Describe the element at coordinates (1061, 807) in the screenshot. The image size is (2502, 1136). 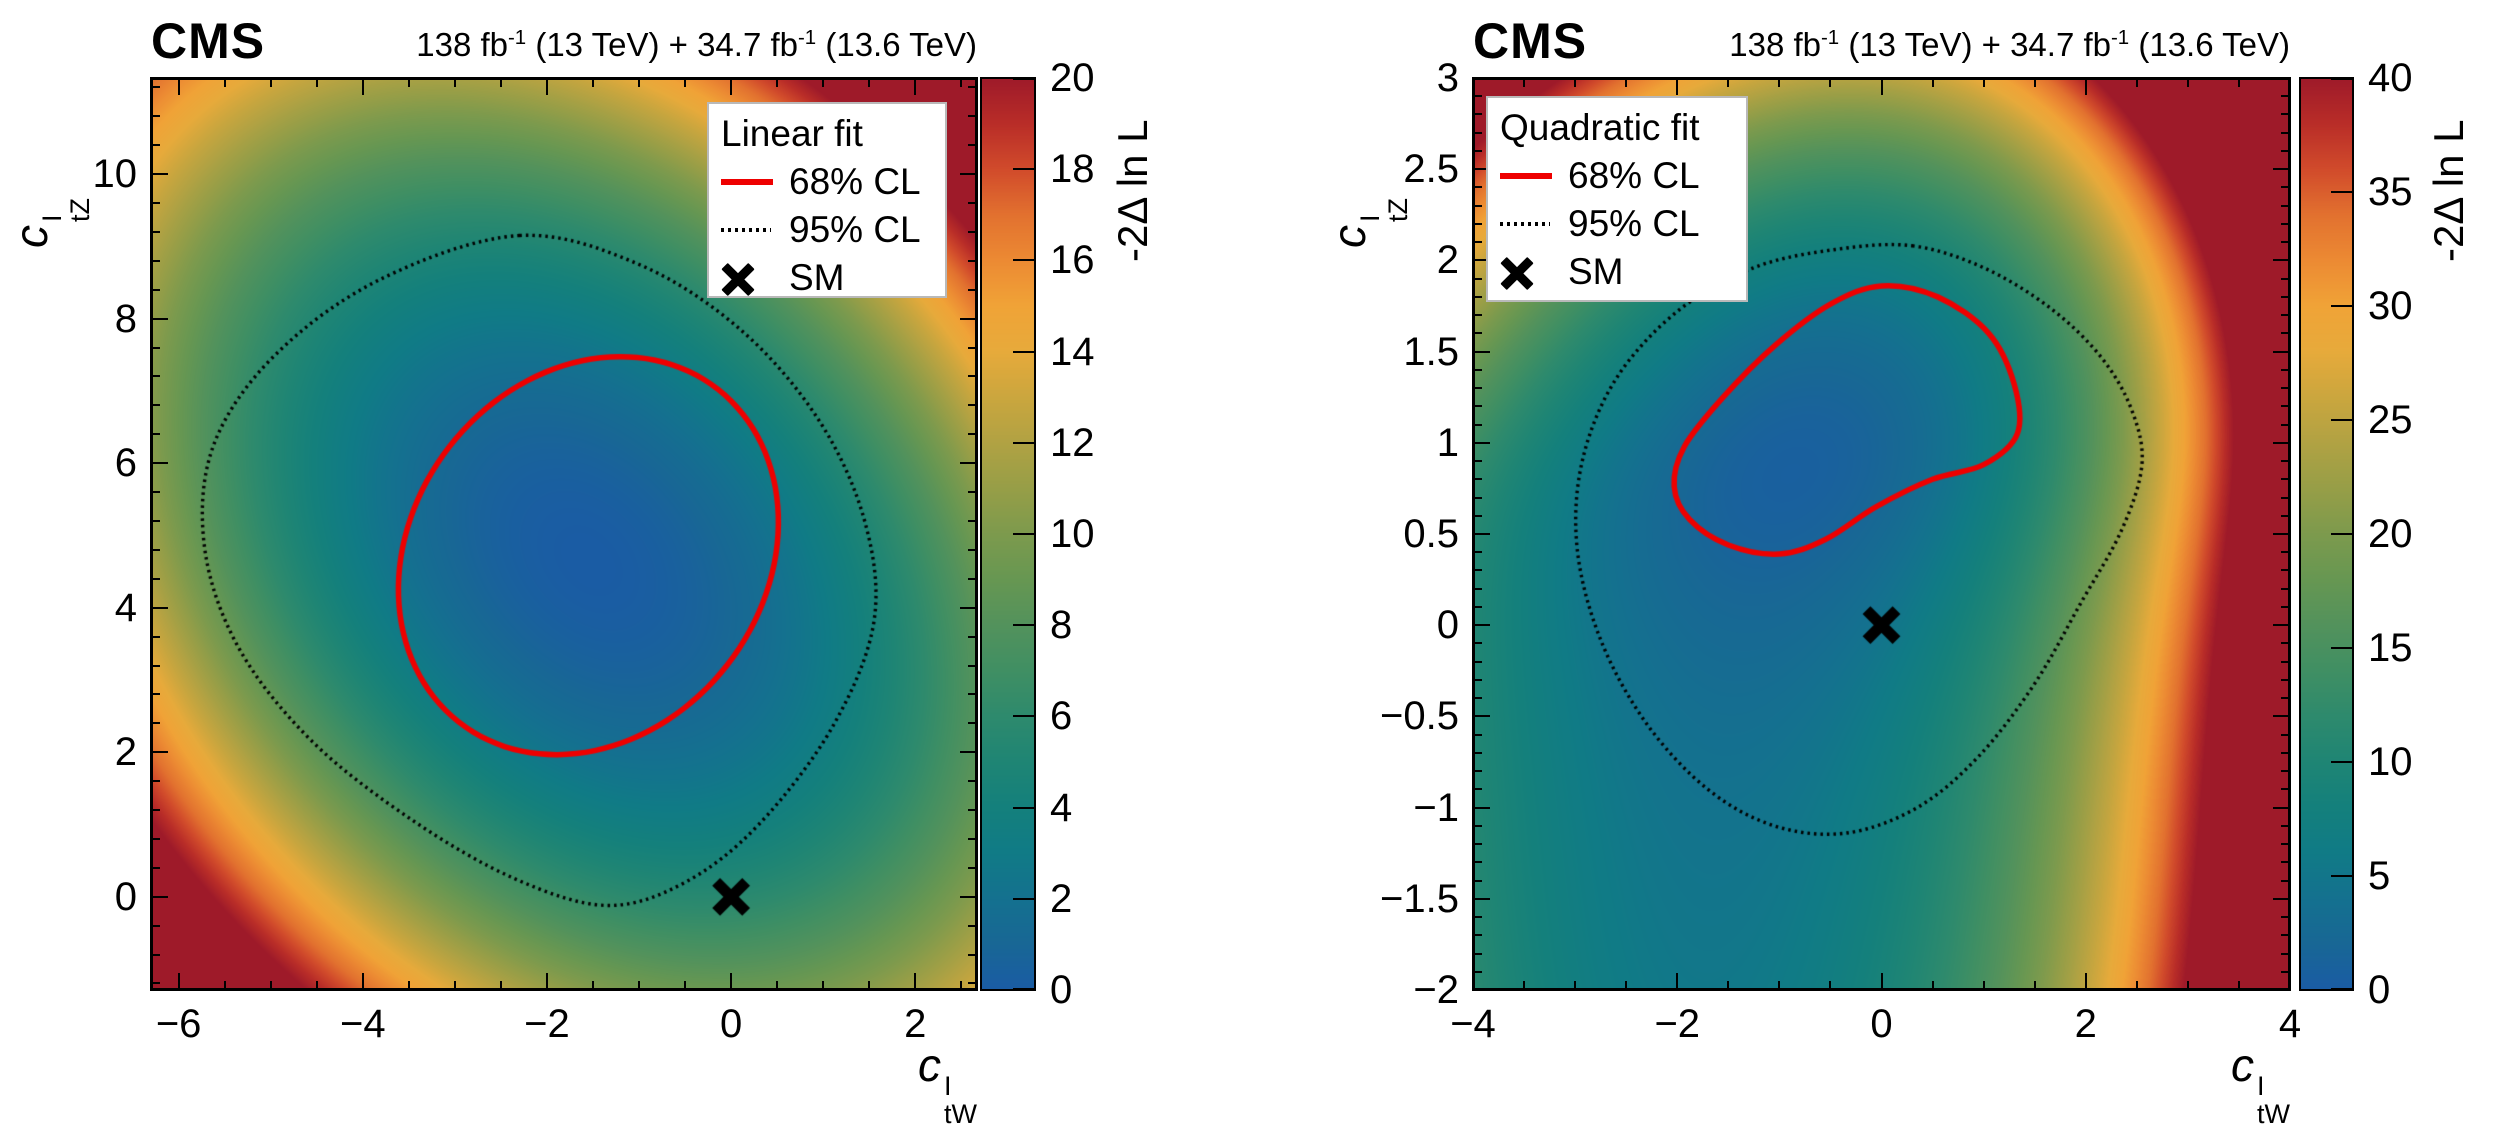
I see `z-tick-label: 4` at that location.